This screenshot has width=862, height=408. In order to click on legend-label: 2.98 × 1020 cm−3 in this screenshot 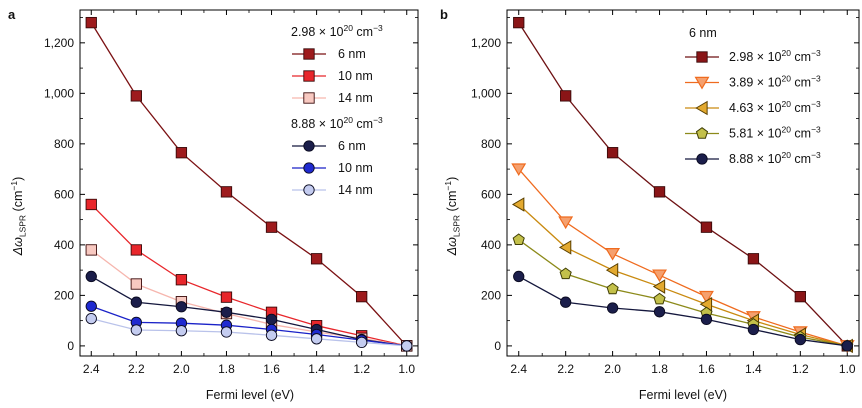, I will do `click(775, 56)`.